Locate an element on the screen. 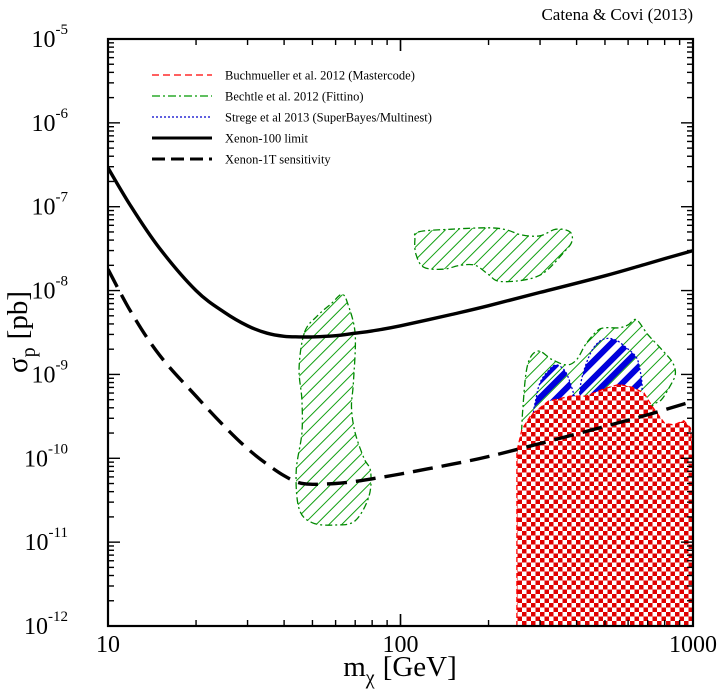 This screenshot has width=720, height=697. y-tick-label: 10⁻¹¹ is located at coordinates (46, 540).